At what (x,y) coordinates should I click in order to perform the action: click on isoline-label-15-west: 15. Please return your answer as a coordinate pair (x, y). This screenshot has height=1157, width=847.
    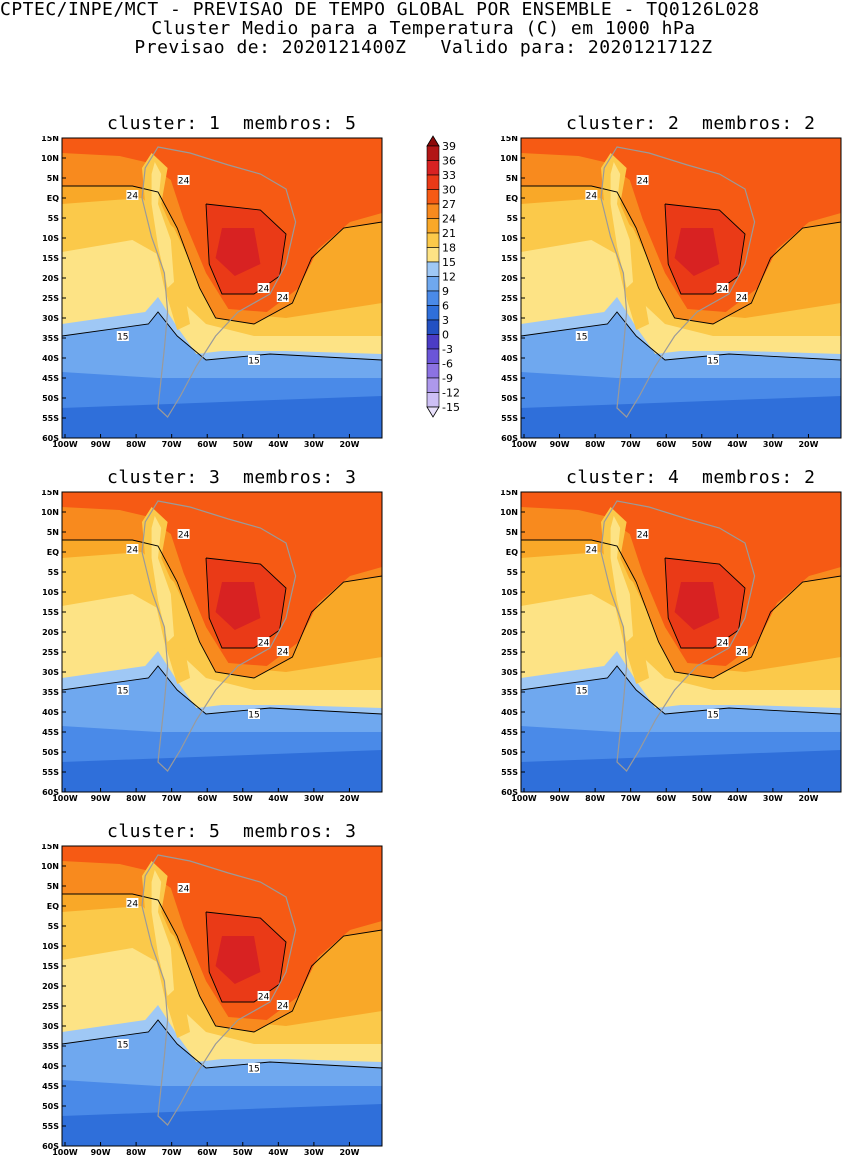
    Looking at the image, I should click on (122, 1045).